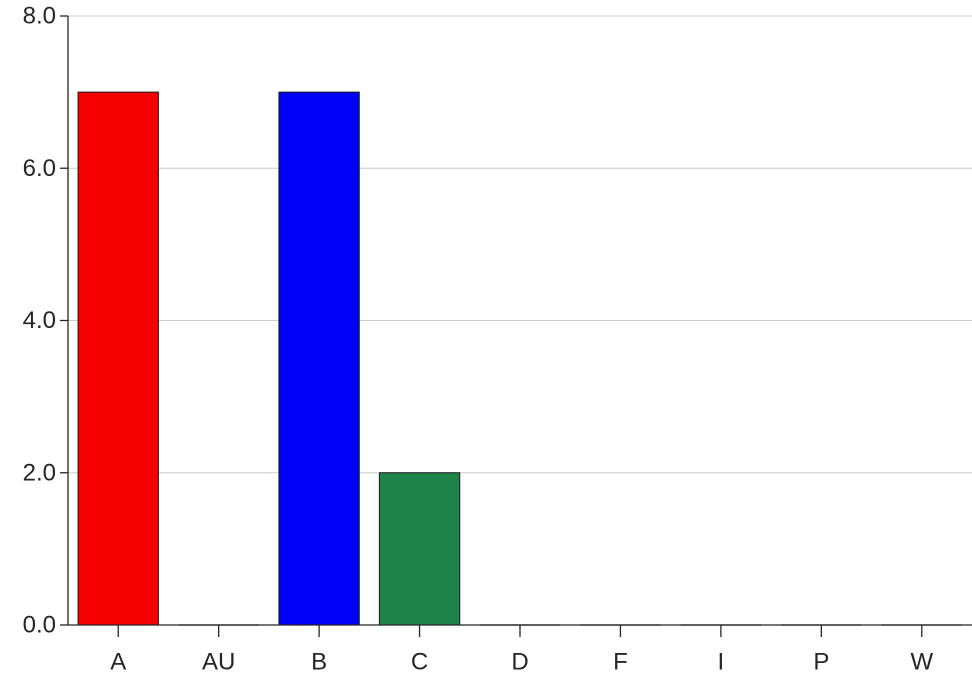  Describe the element at coordinates (218, 661) in the screenshot. I see `x-tick-label: AU` at that location.